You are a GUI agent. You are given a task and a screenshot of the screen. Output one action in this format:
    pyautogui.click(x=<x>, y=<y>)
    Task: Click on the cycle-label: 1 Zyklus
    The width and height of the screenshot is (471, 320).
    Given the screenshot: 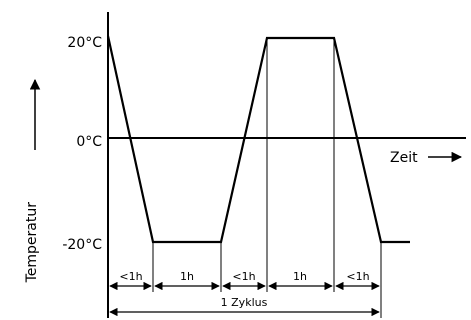 What is the action you would take?
    pyautogui.click(x=244, y=302)
    